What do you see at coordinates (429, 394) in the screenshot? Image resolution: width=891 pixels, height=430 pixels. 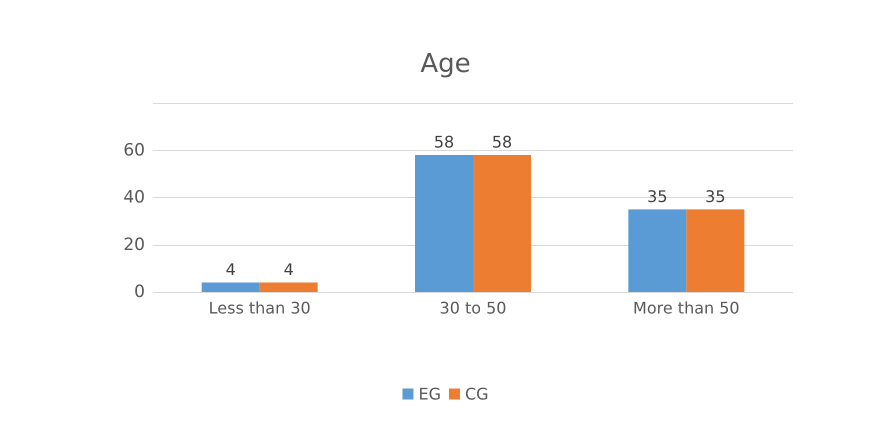 I see `legend-label: EG` at bounding box center [429, 394].